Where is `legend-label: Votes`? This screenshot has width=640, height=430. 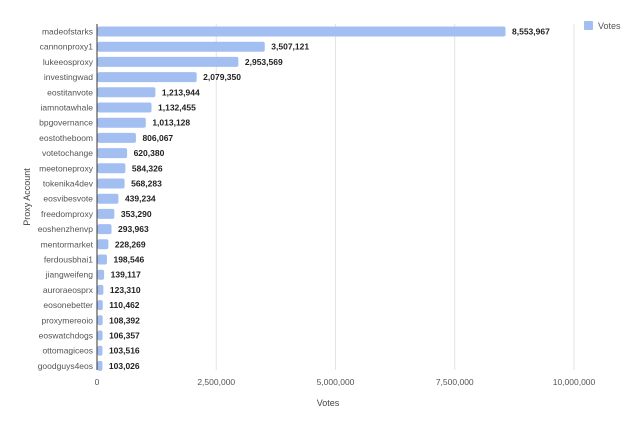
legend-label: Votes is located at coordinates (609, 26).